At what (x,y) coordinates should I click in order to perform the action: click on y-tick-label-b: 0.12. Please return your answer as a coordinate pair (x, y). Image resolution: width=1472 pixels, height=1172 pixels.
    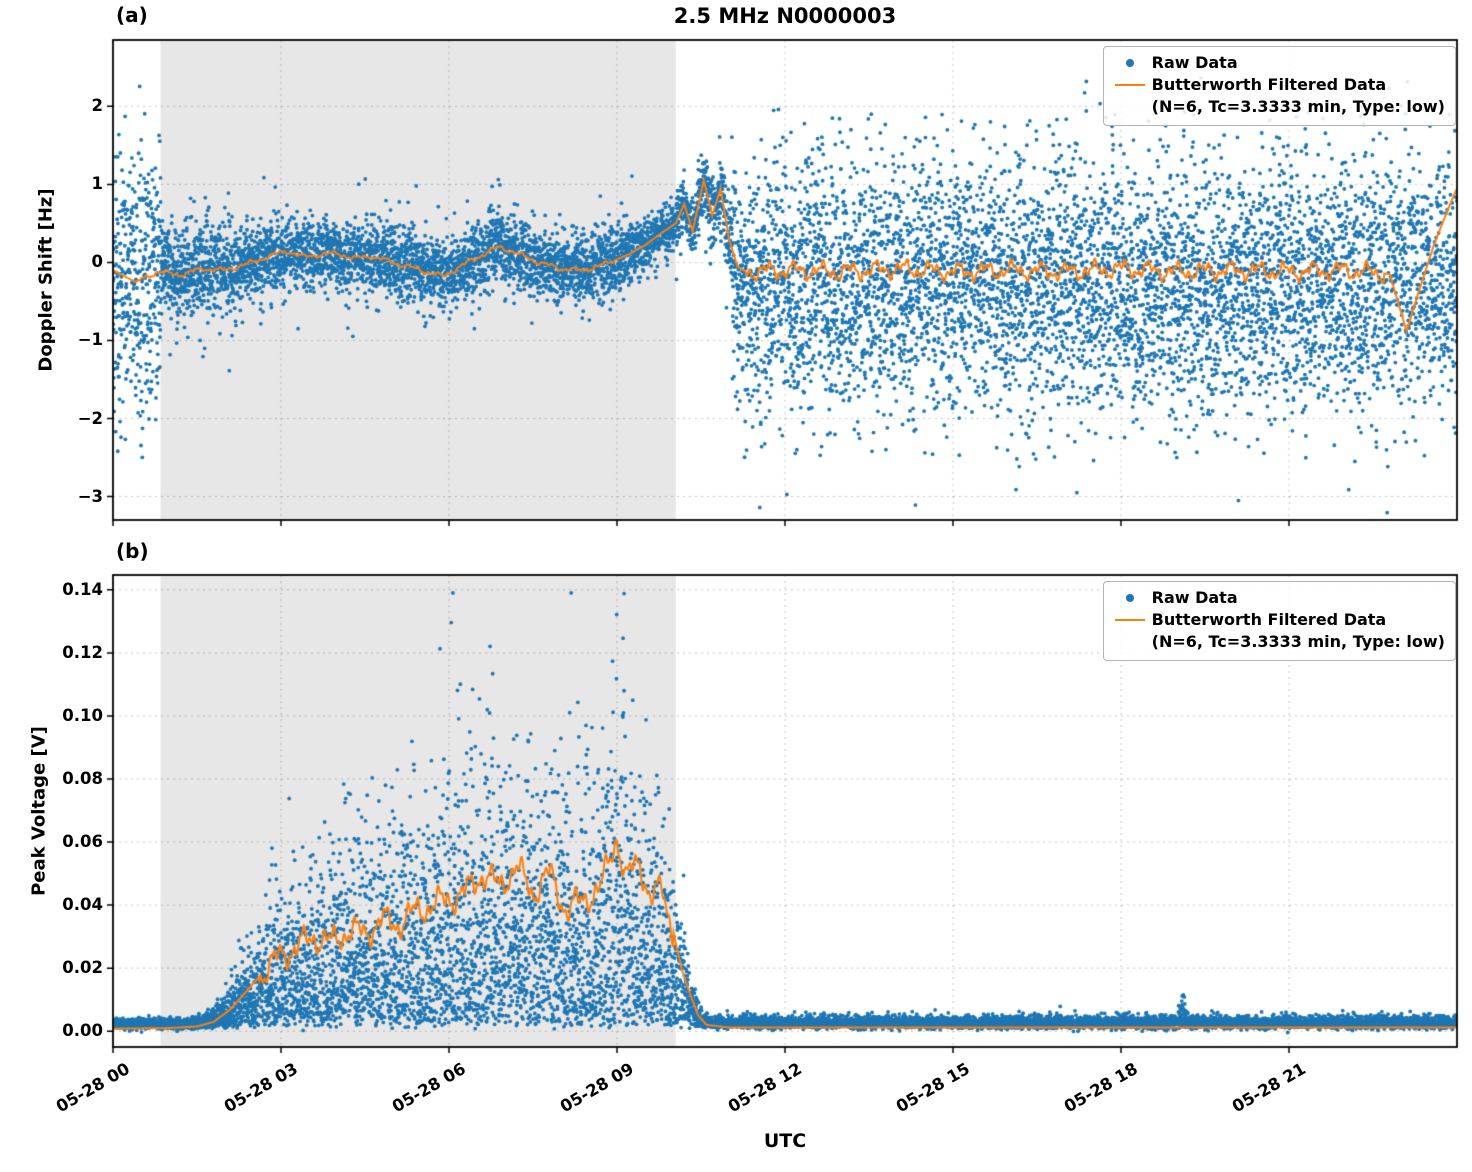
    Looking at the image, I should click on (82, 652).